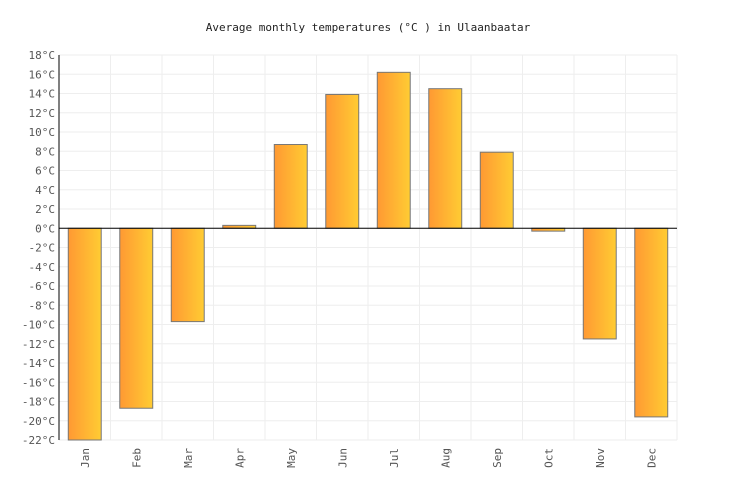  Describe the element at coordinates (42, 267) in the screenshot. I see `y-tick-label: -4°C` at that location.